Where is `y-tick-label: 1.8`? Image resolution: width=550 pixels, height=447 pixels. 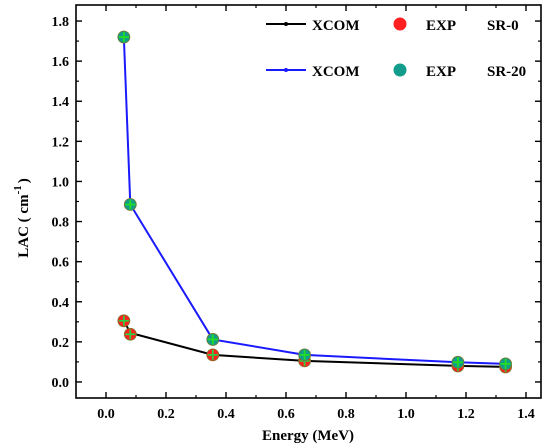 y-tick-label: 1.8 is located at coordinates (61, 22).